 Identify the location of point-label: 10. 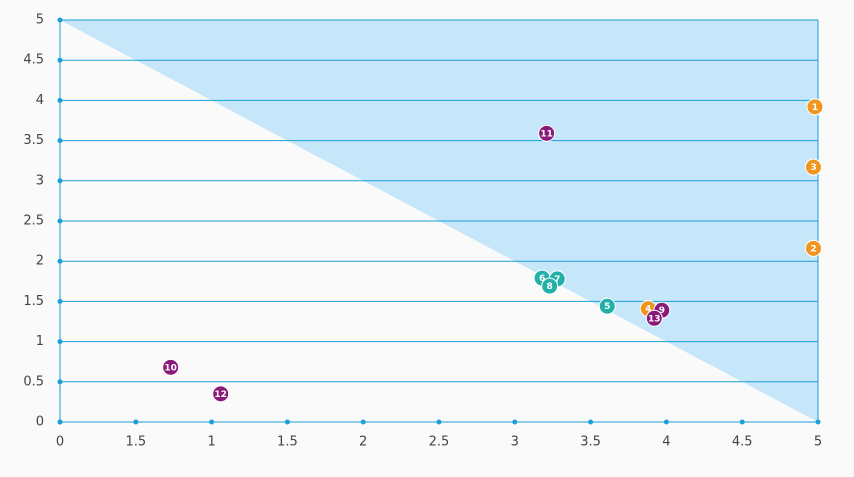
(170, 368).